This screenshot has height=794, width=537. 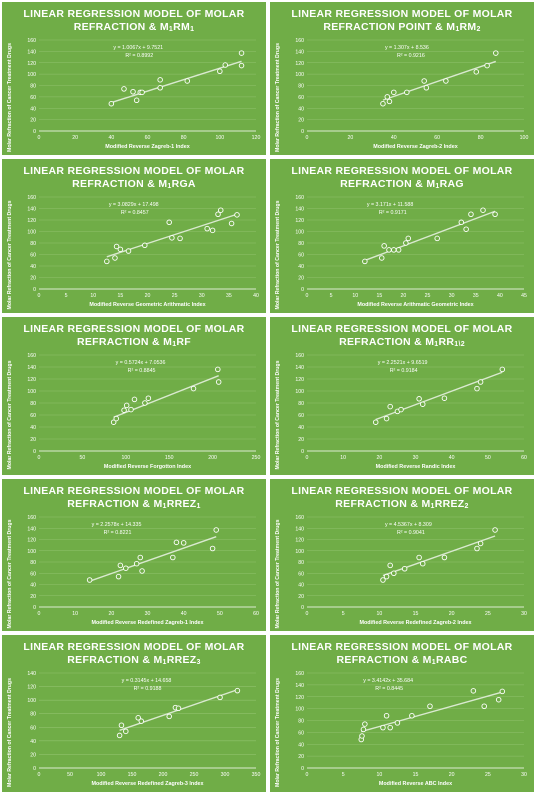 What do you see at coordinates (379, 296) in the screenshot?
I see `x-tick-label: 15` at bounding box center [379, 296].